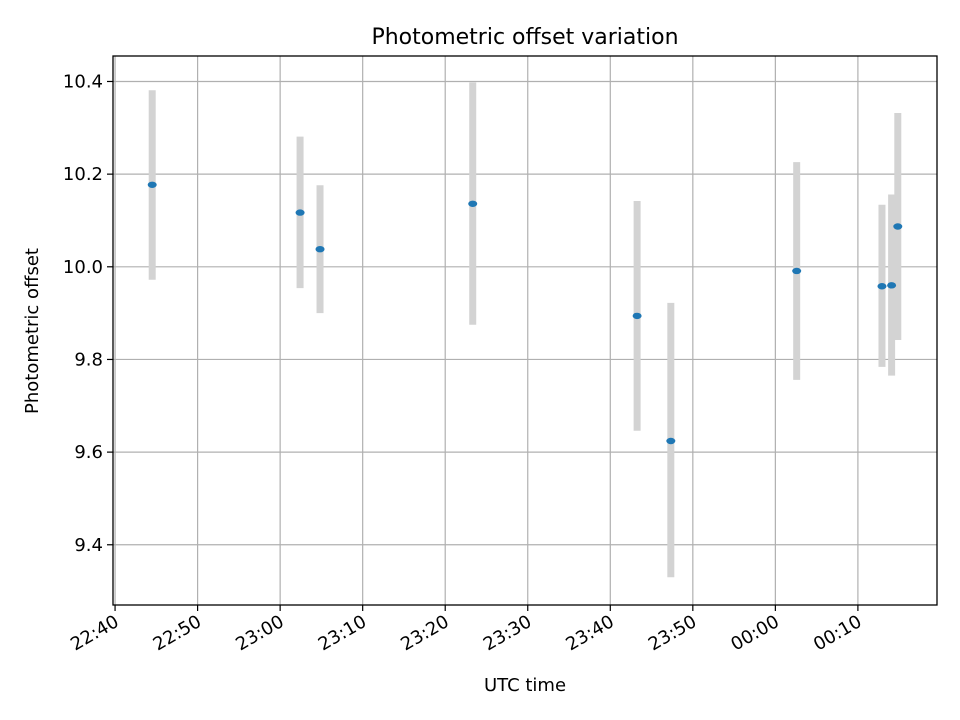  What do you see at coordinates (672, 633) in the screenshot?
I see `x-tick-label: 23:50` at bounding box center [672, 633].